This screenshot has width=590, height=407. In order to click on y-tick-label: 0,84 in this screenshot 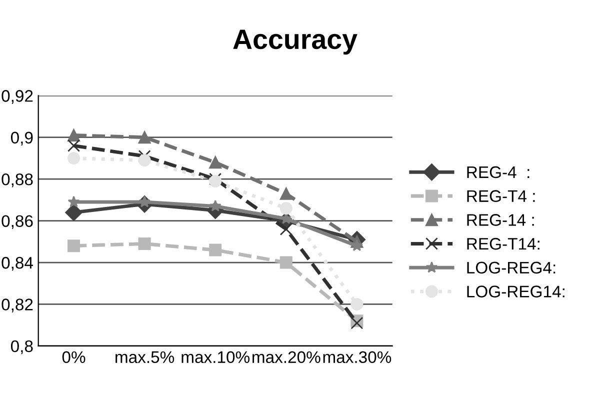, I will do `click(18, 263)`.